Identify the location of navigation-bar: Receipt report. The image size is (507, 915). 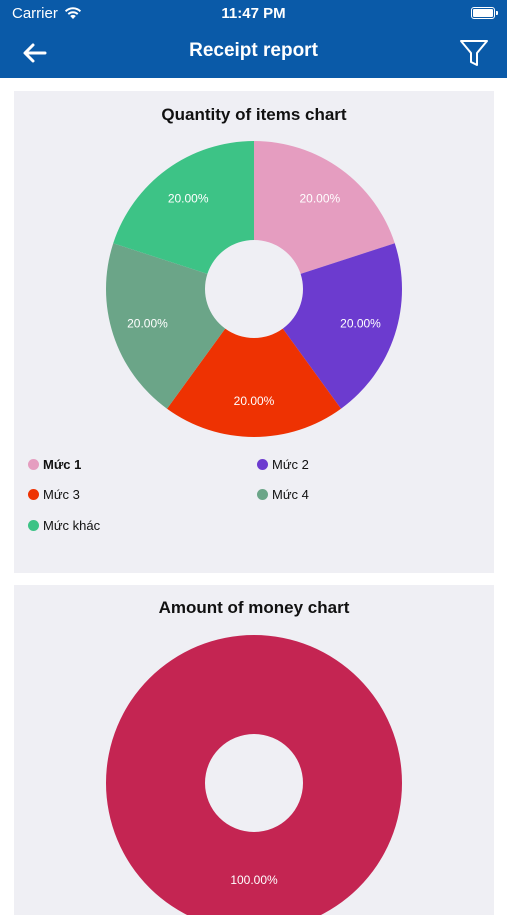
(253, 53).